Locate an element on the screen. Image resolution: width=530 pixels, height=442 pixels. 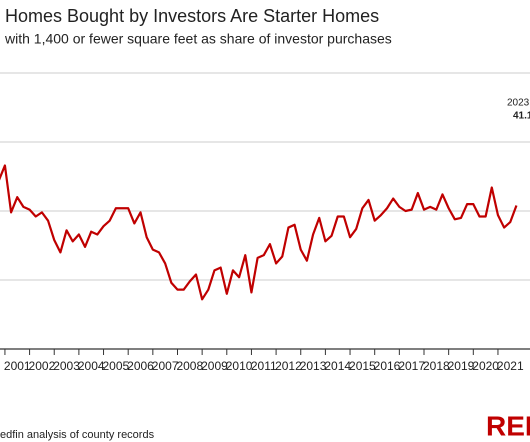
x-tick-label: 2012 is located at coordinates (288, 366).